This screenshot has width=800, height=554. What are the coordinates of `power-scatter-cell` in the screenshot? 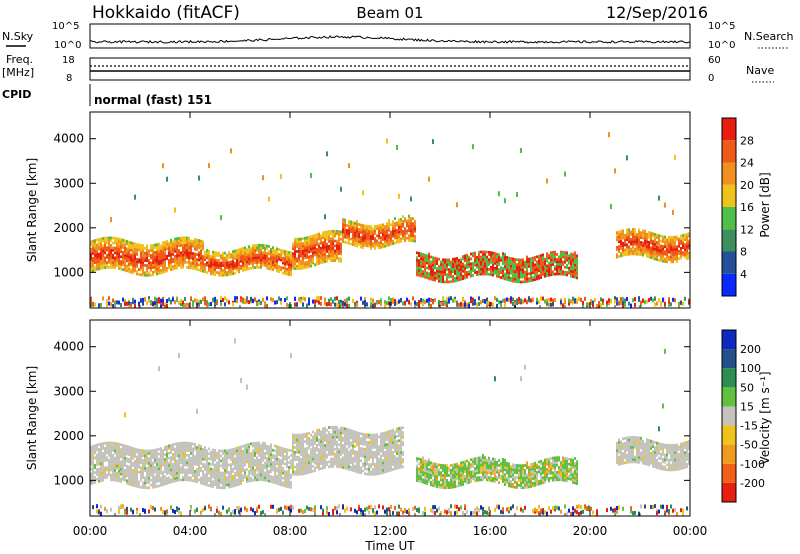 It's located at (411, 199).